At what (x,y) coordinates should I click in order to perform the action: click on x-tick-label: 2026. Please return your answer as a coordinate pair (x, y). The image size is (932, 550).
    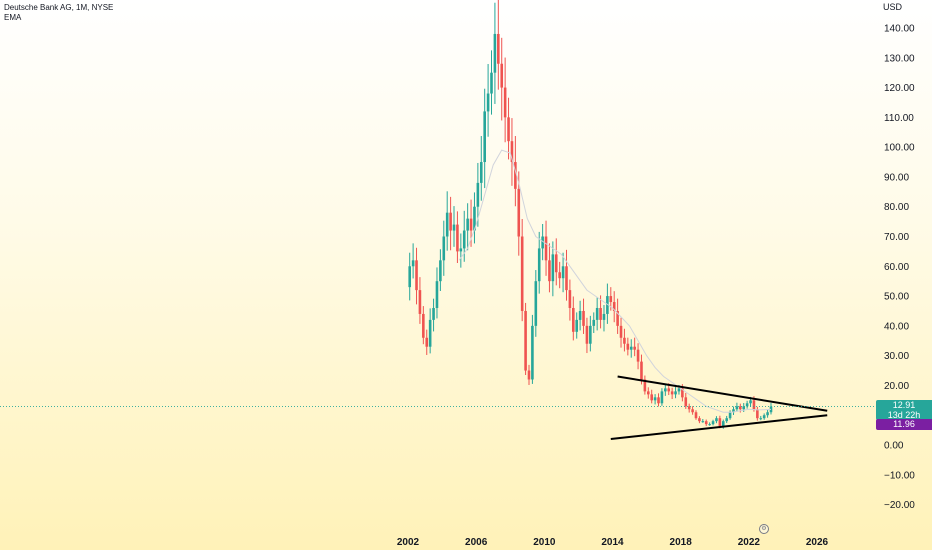
    Looking at the image, I should click on (817, 542).